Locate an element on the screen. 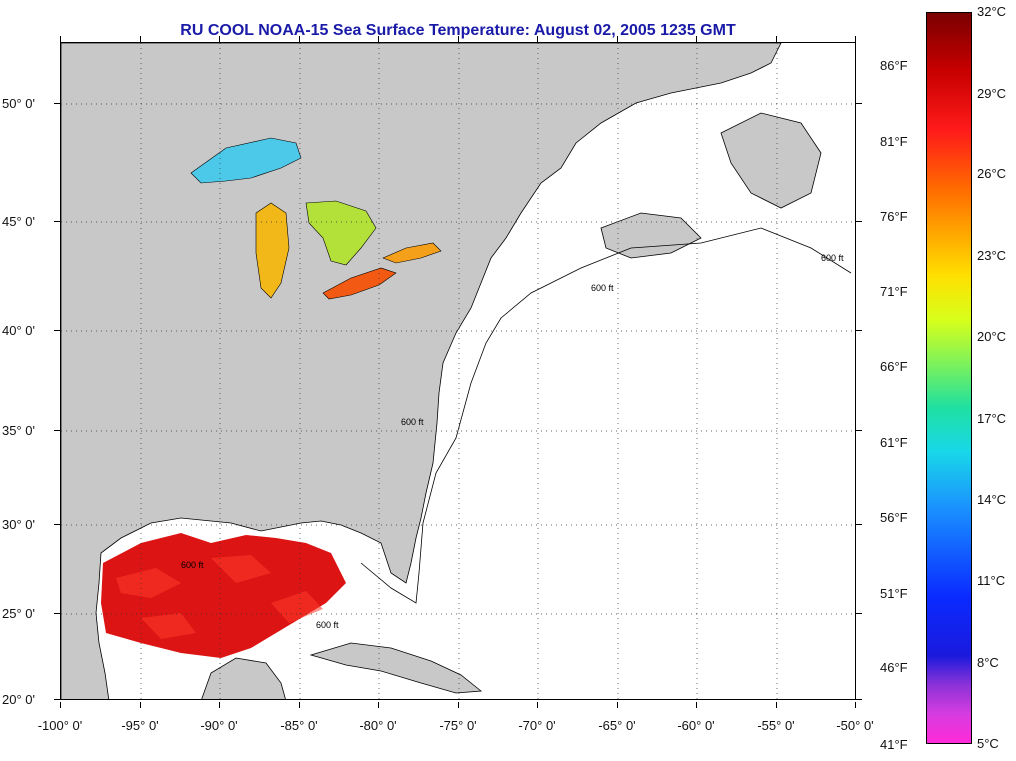 This screenshot has height=761, width=1016. colorbar-fahrenheit-label: 51°F is located at coordinates (894, 593).